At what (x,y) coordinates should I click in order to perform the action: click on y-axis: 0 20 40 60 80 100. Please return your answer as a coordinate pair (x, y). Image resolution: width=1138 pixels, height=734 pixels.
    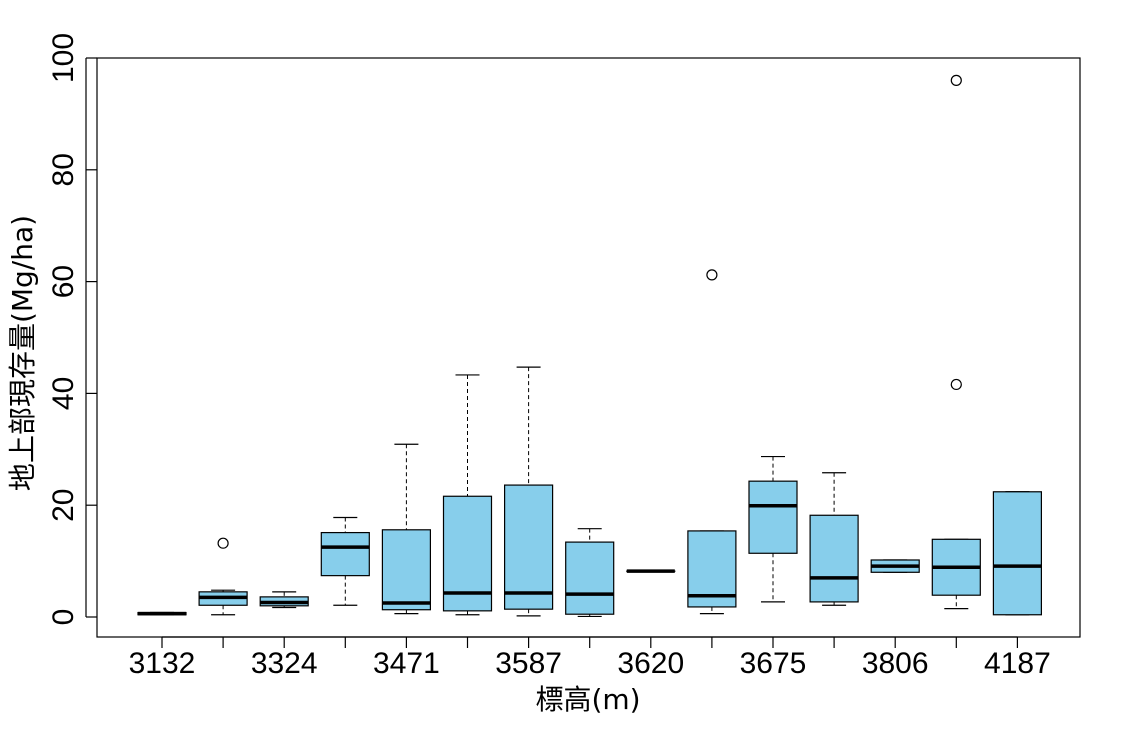
    Looking at the image, I should click on (72, 329).